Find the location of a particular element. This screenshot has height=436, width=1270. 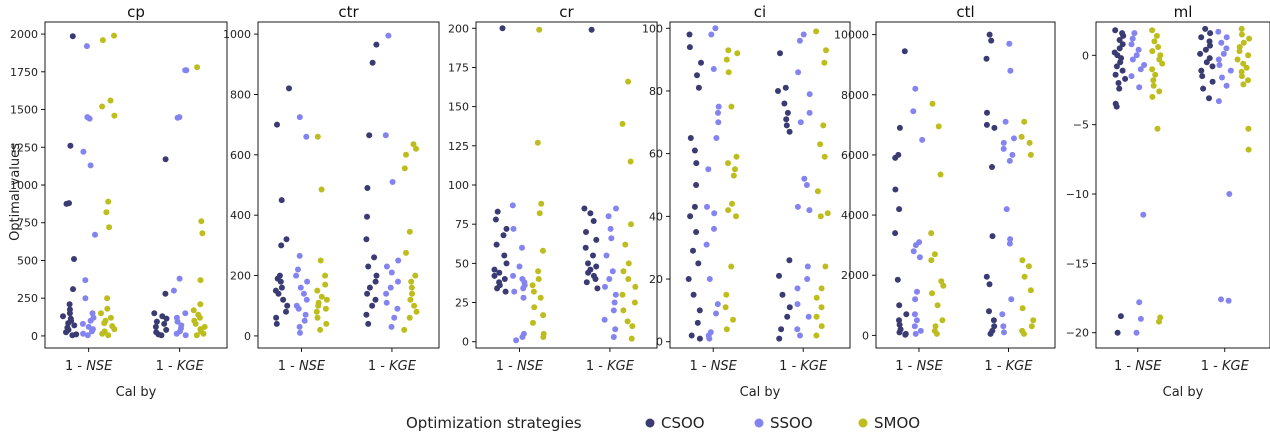

x-tick-label: 1 - KGE is located at coordinates (1225, 366).